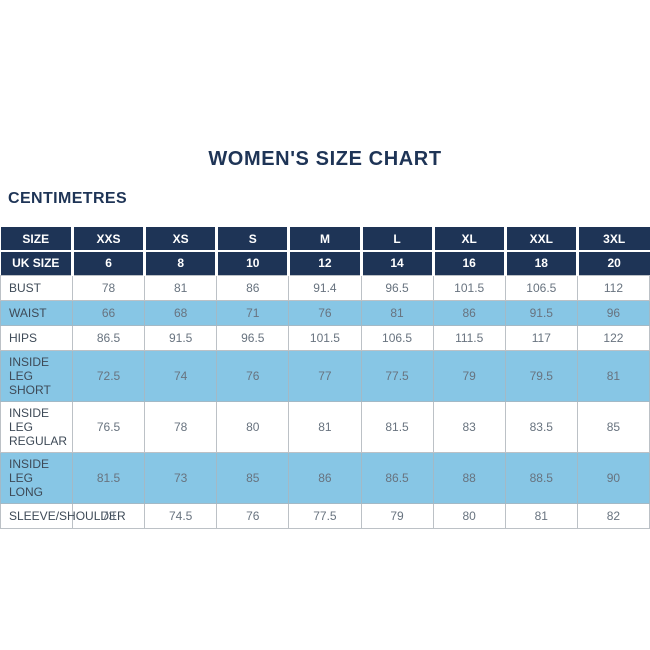 This screenshot has height=650, width=650. Describe the element at coordinates (470, 239) in the screenshot. I see `value-cell: XL` at that location.